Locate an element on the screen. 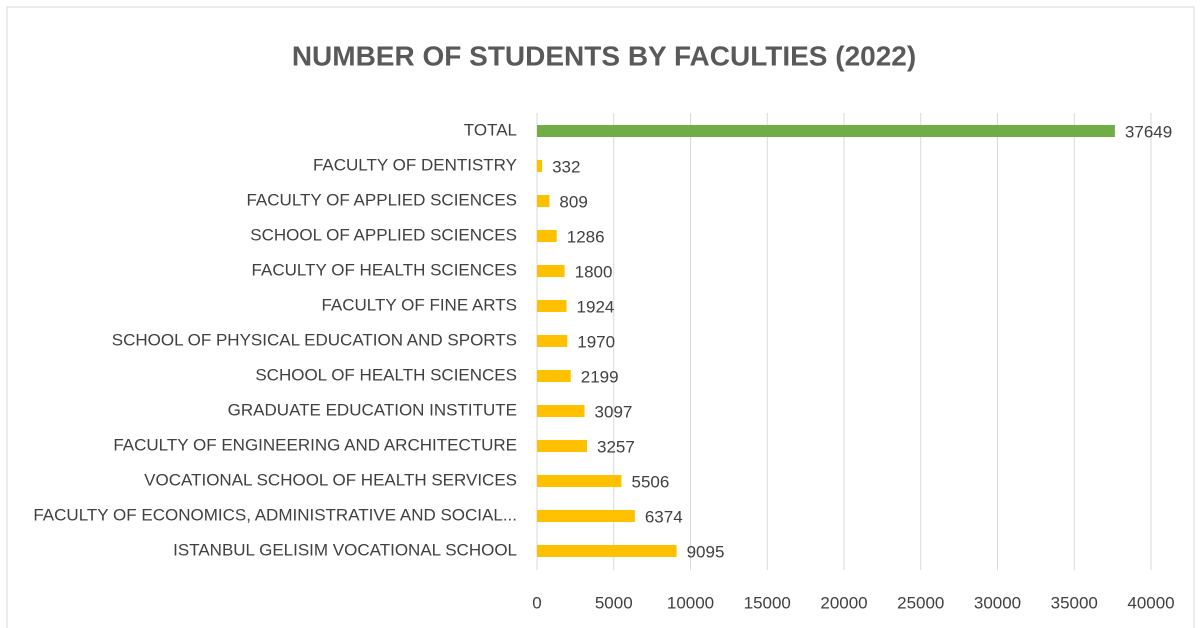  x-tick-label: 10000 is located at coordinates (690, 602).